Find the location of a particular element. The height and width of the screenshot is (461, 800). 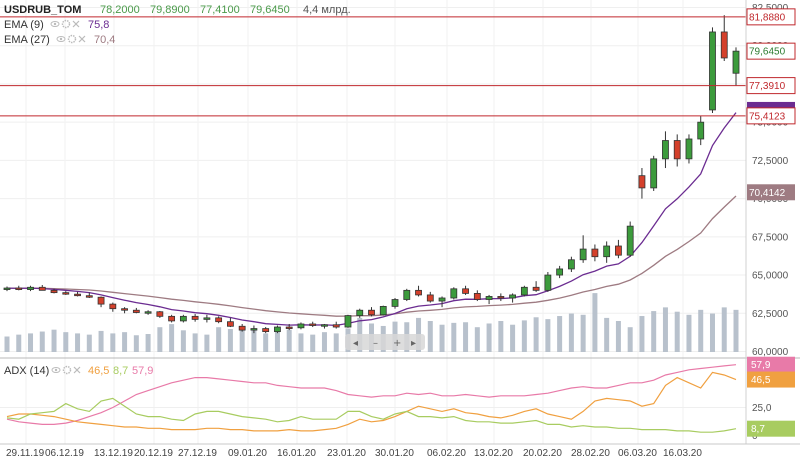

date-tick-label: 09.01.20 is located at coordinates (247, 453).